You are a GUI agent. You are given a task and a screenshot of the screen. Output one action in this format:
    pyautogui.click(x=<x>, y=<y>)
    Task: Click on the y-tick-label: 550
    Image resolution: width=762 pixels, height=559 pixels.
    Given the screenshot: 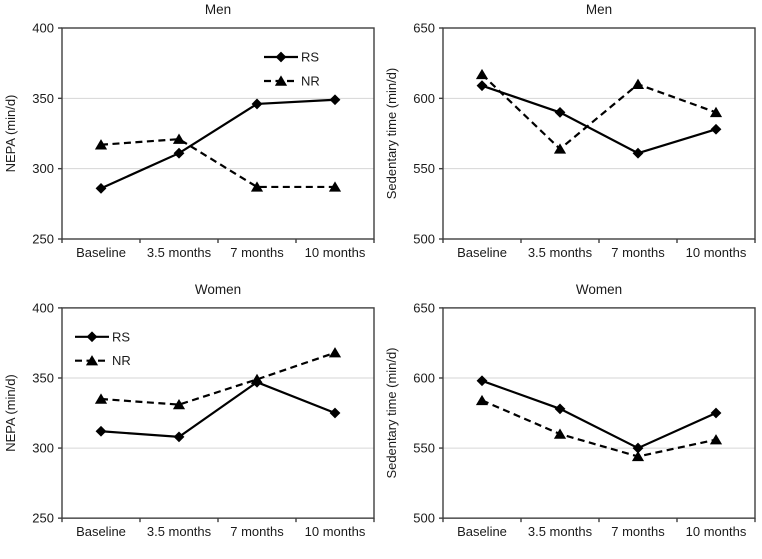 What is the action you would take?
    pyautogui.click(x=424, y=448)
    